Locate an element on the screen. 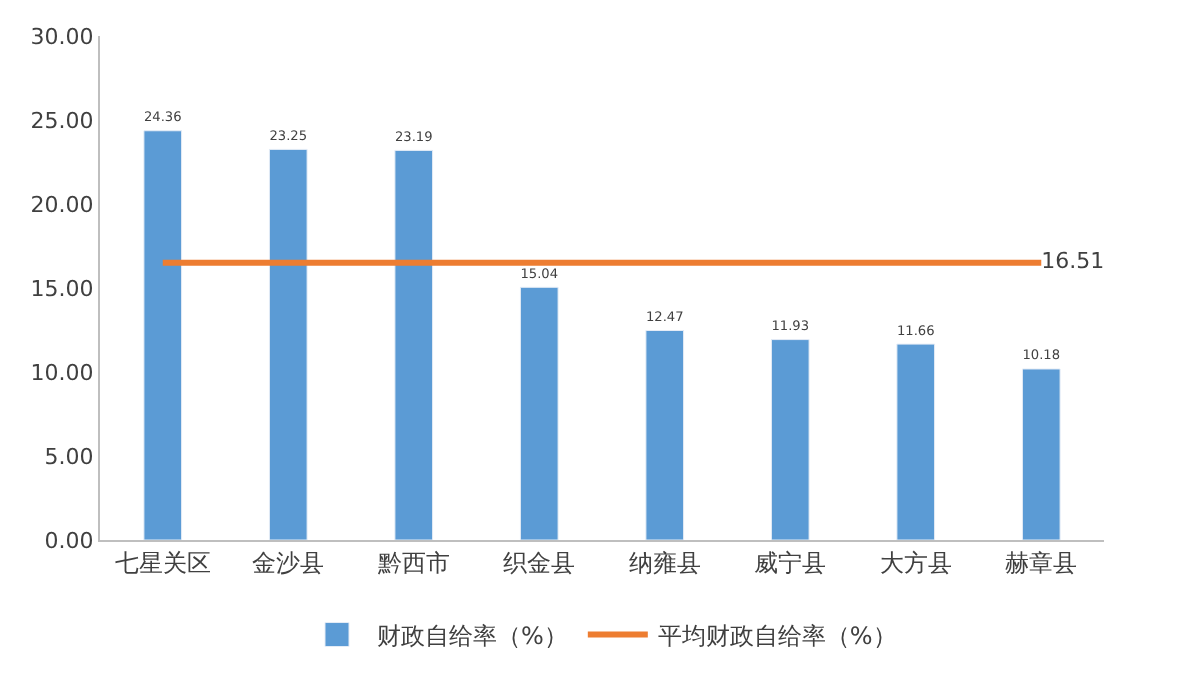 This screenshot has width=1194, height=688. x-tick-label: 纳雍县 is located at coordinates (664, 562).